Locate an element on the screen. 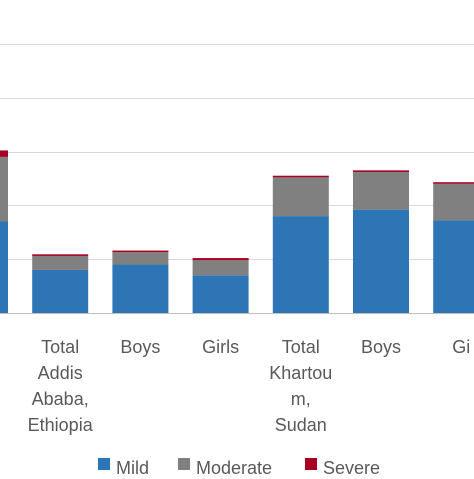 The image size is (474, 479). x-tick-label: Total Addis Ababa, Ethiopia is located at coordinates (61, 386).